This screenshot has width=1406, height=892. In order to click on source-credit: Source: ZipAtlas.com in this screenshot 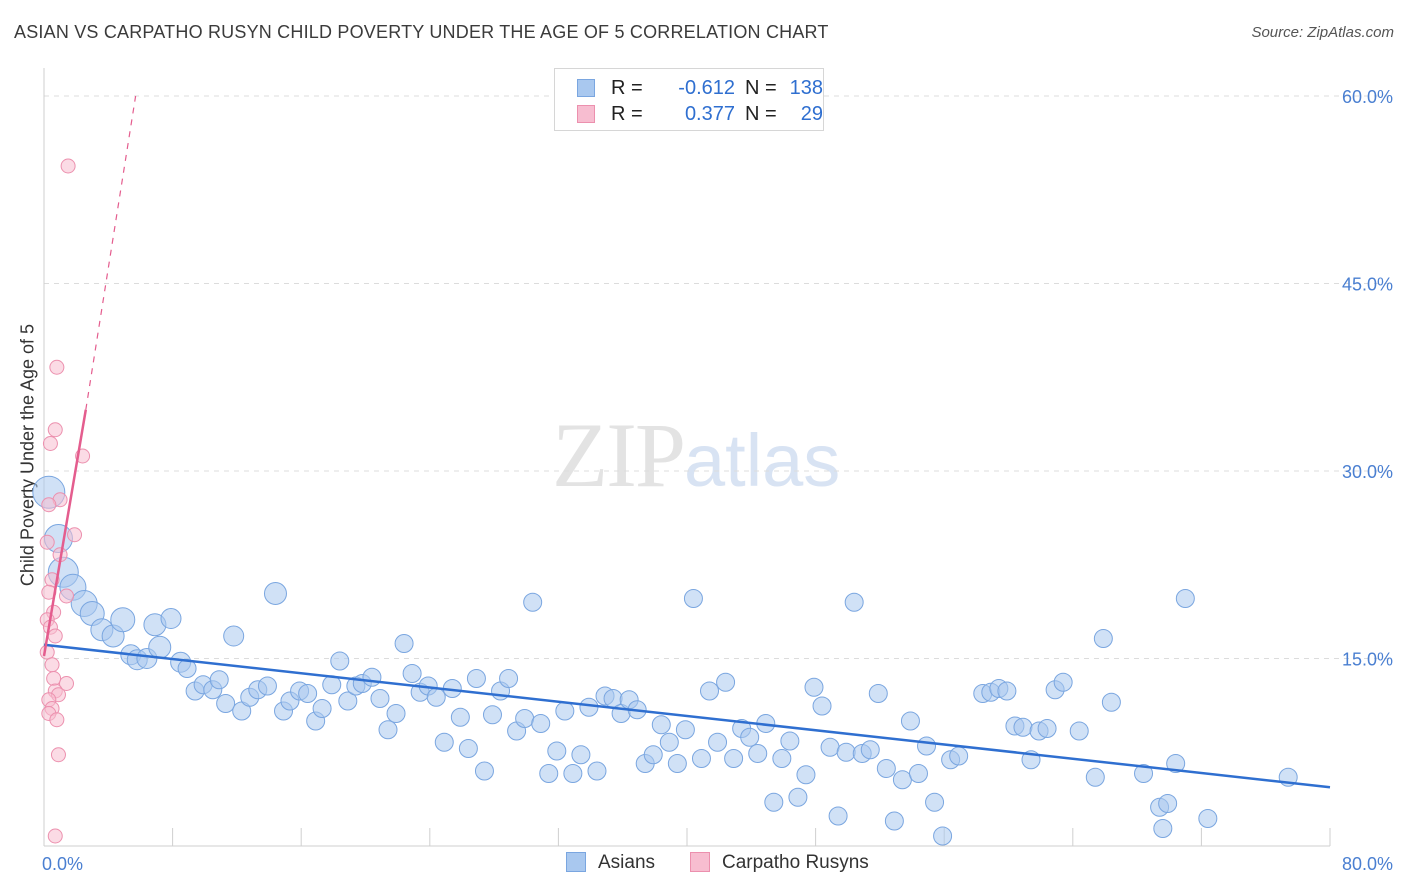, I will do `click(1322, 32)`.